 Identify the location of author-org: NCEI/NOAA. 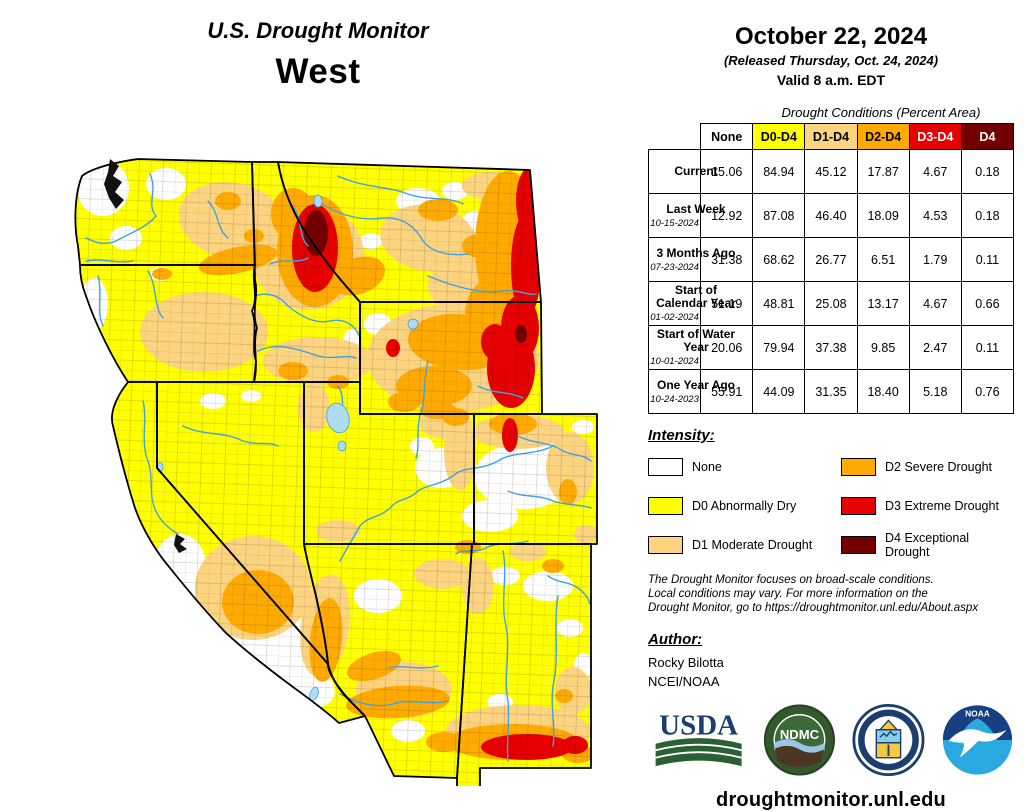
(684, 681).